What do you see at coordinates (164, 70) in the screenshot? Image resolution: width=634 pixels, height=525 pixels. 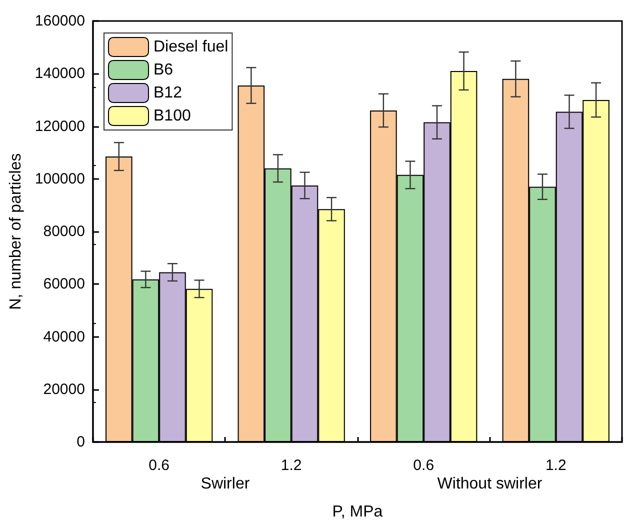 I see `legend-label: B6` at bounding box center [164, 70].